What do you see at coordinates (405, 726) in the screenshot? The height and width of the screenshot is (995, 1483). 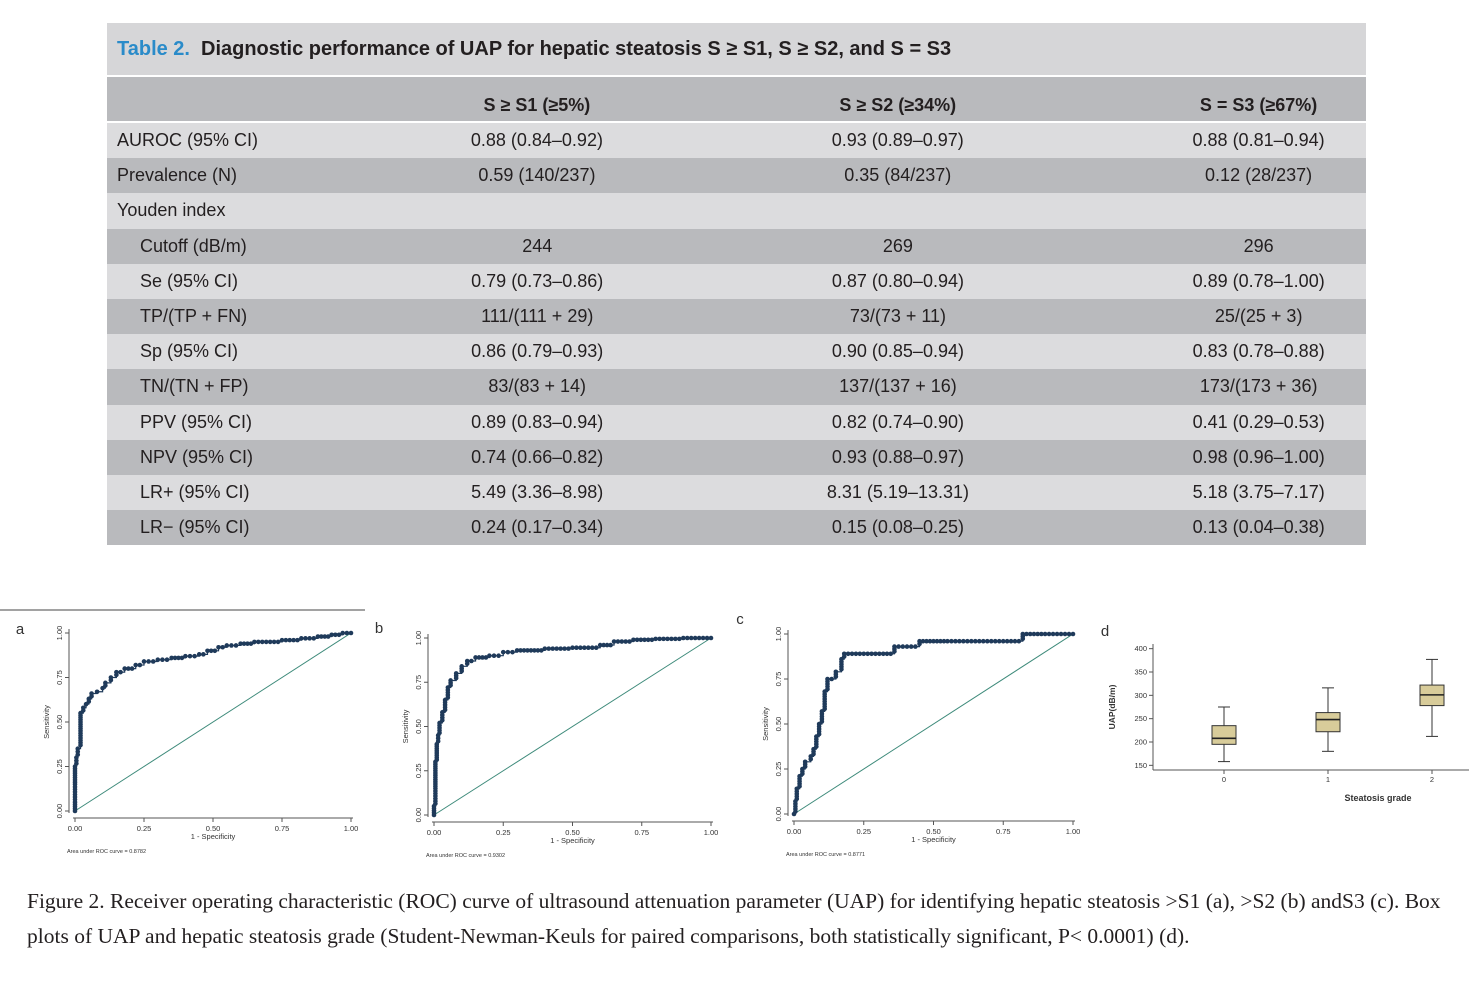 I see `y-axis-label: Sensitivity` at bounding box center [405, 726].